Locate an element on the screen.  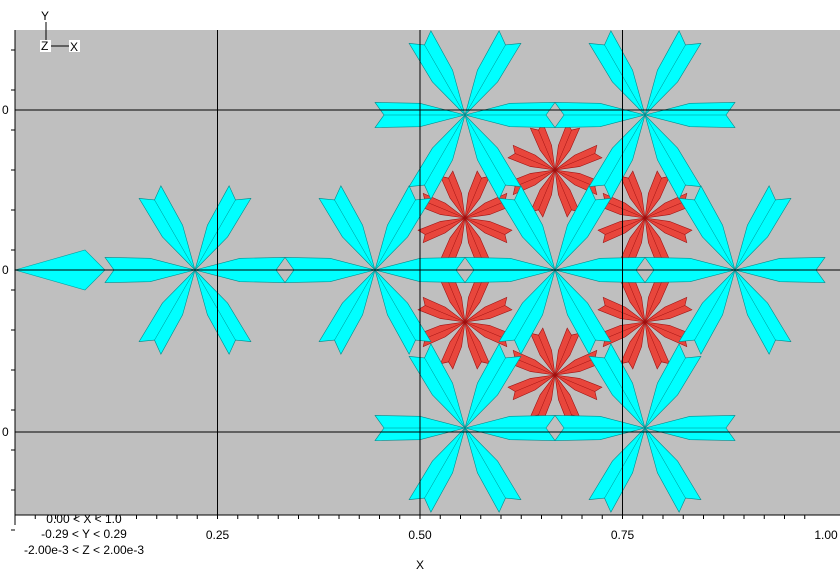
x-tick-label: 1.00 is located at coordinates (826, 535).